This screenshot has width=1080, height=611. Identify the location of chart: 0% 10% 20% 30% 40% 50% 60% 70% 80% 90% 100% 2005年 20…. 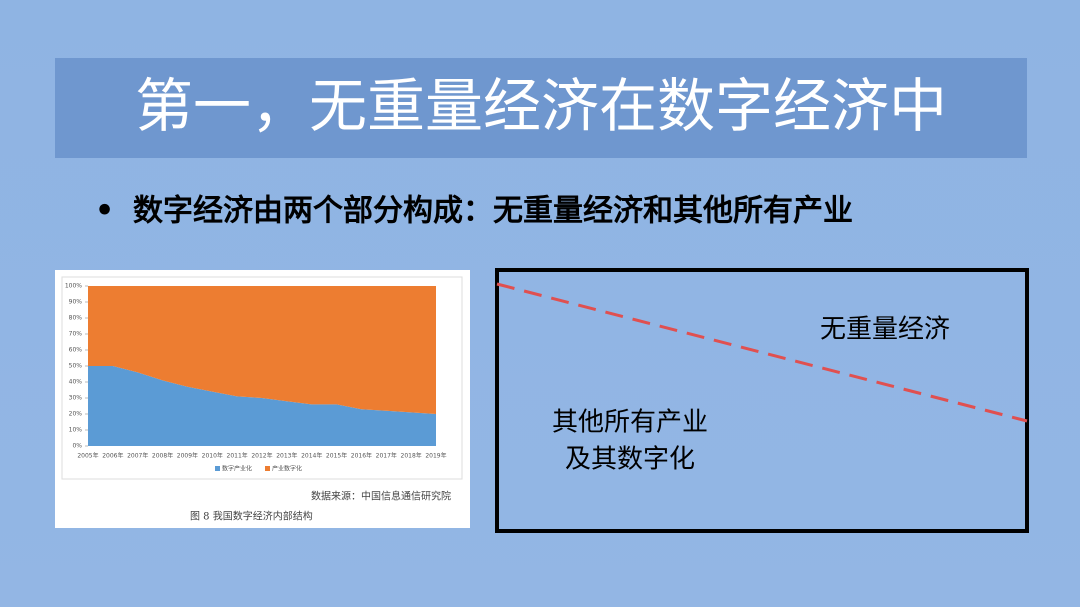
(256, 378).